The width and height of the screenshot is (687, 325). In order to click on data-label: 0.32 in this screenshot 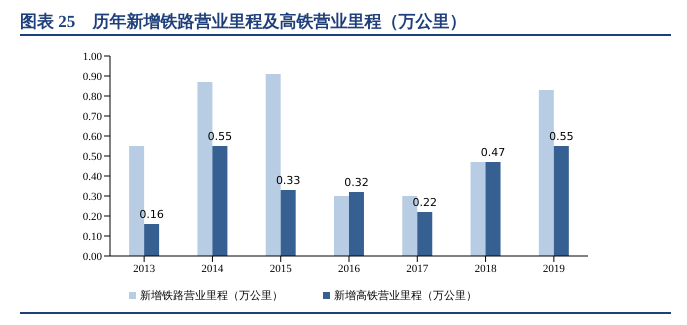, I will do `click(356, 182)`.